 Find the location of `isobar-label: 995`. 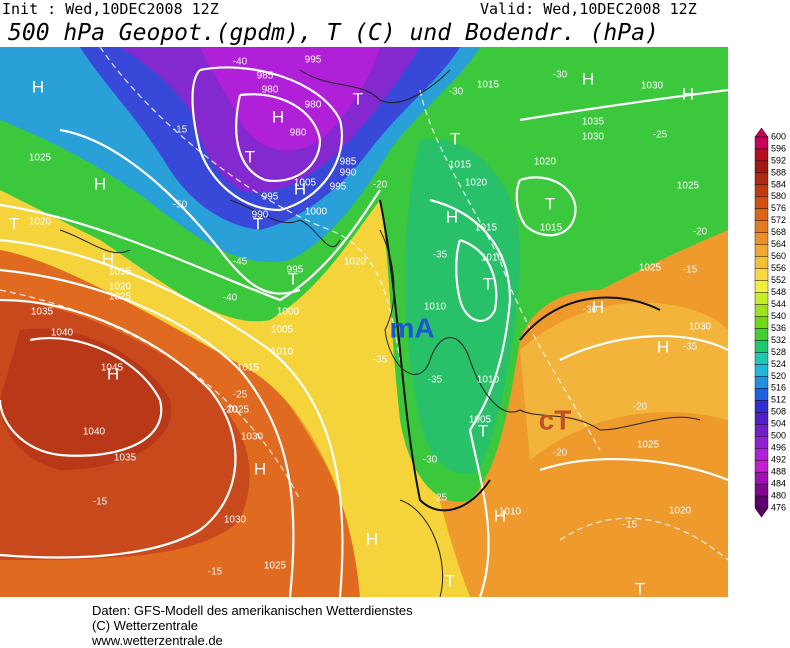

isobar-label: 995 is located at coordinates (313, 60).